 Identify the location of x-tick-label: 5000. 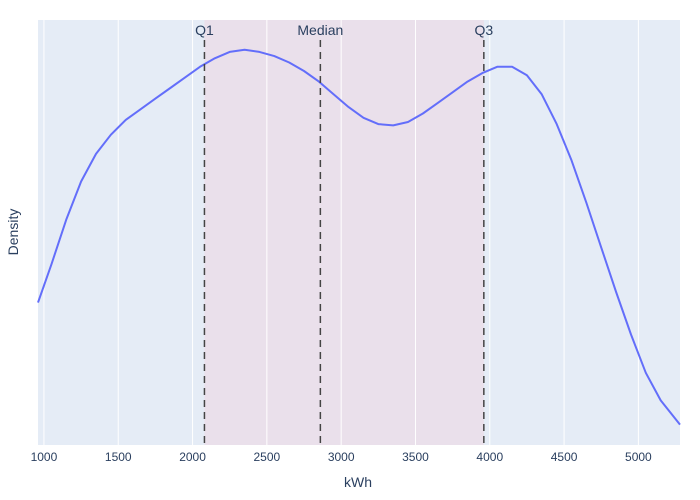
(638, 457).